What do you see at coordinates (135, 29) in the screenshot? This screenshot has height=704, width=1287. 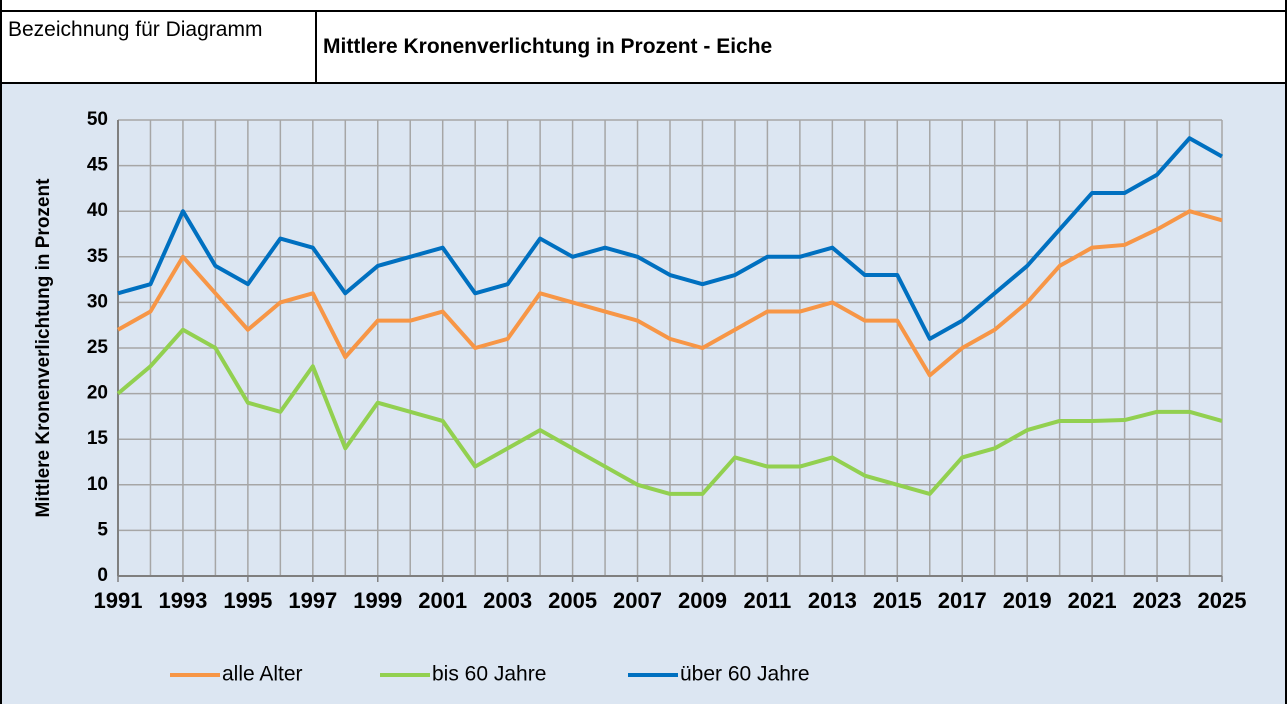 I see `label: Bezeichnung für Diagramm` at bounding box center [135, 29].